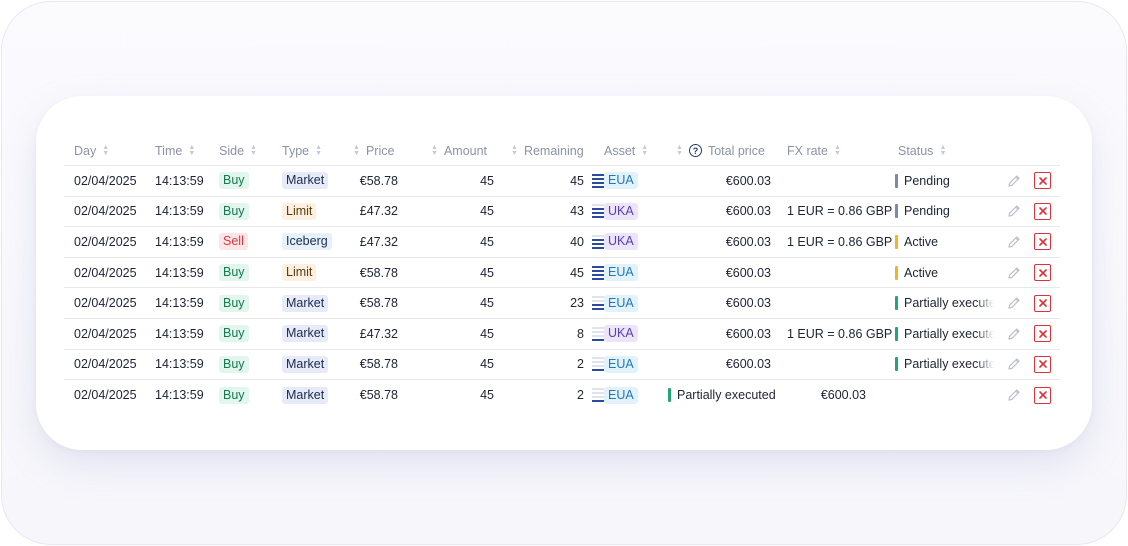 This screenshot has height=546, width=1128. Describe the element at coordinates (374, 150) in the screenshot. I see `col-price: ▲ ▼ Price` at that location.